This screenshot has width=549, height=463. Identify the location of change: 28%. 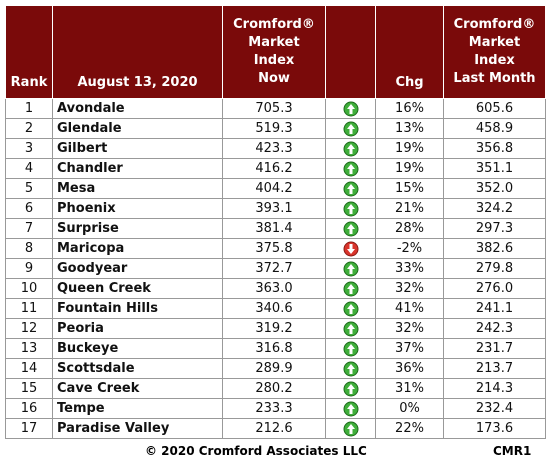
(409, 228).